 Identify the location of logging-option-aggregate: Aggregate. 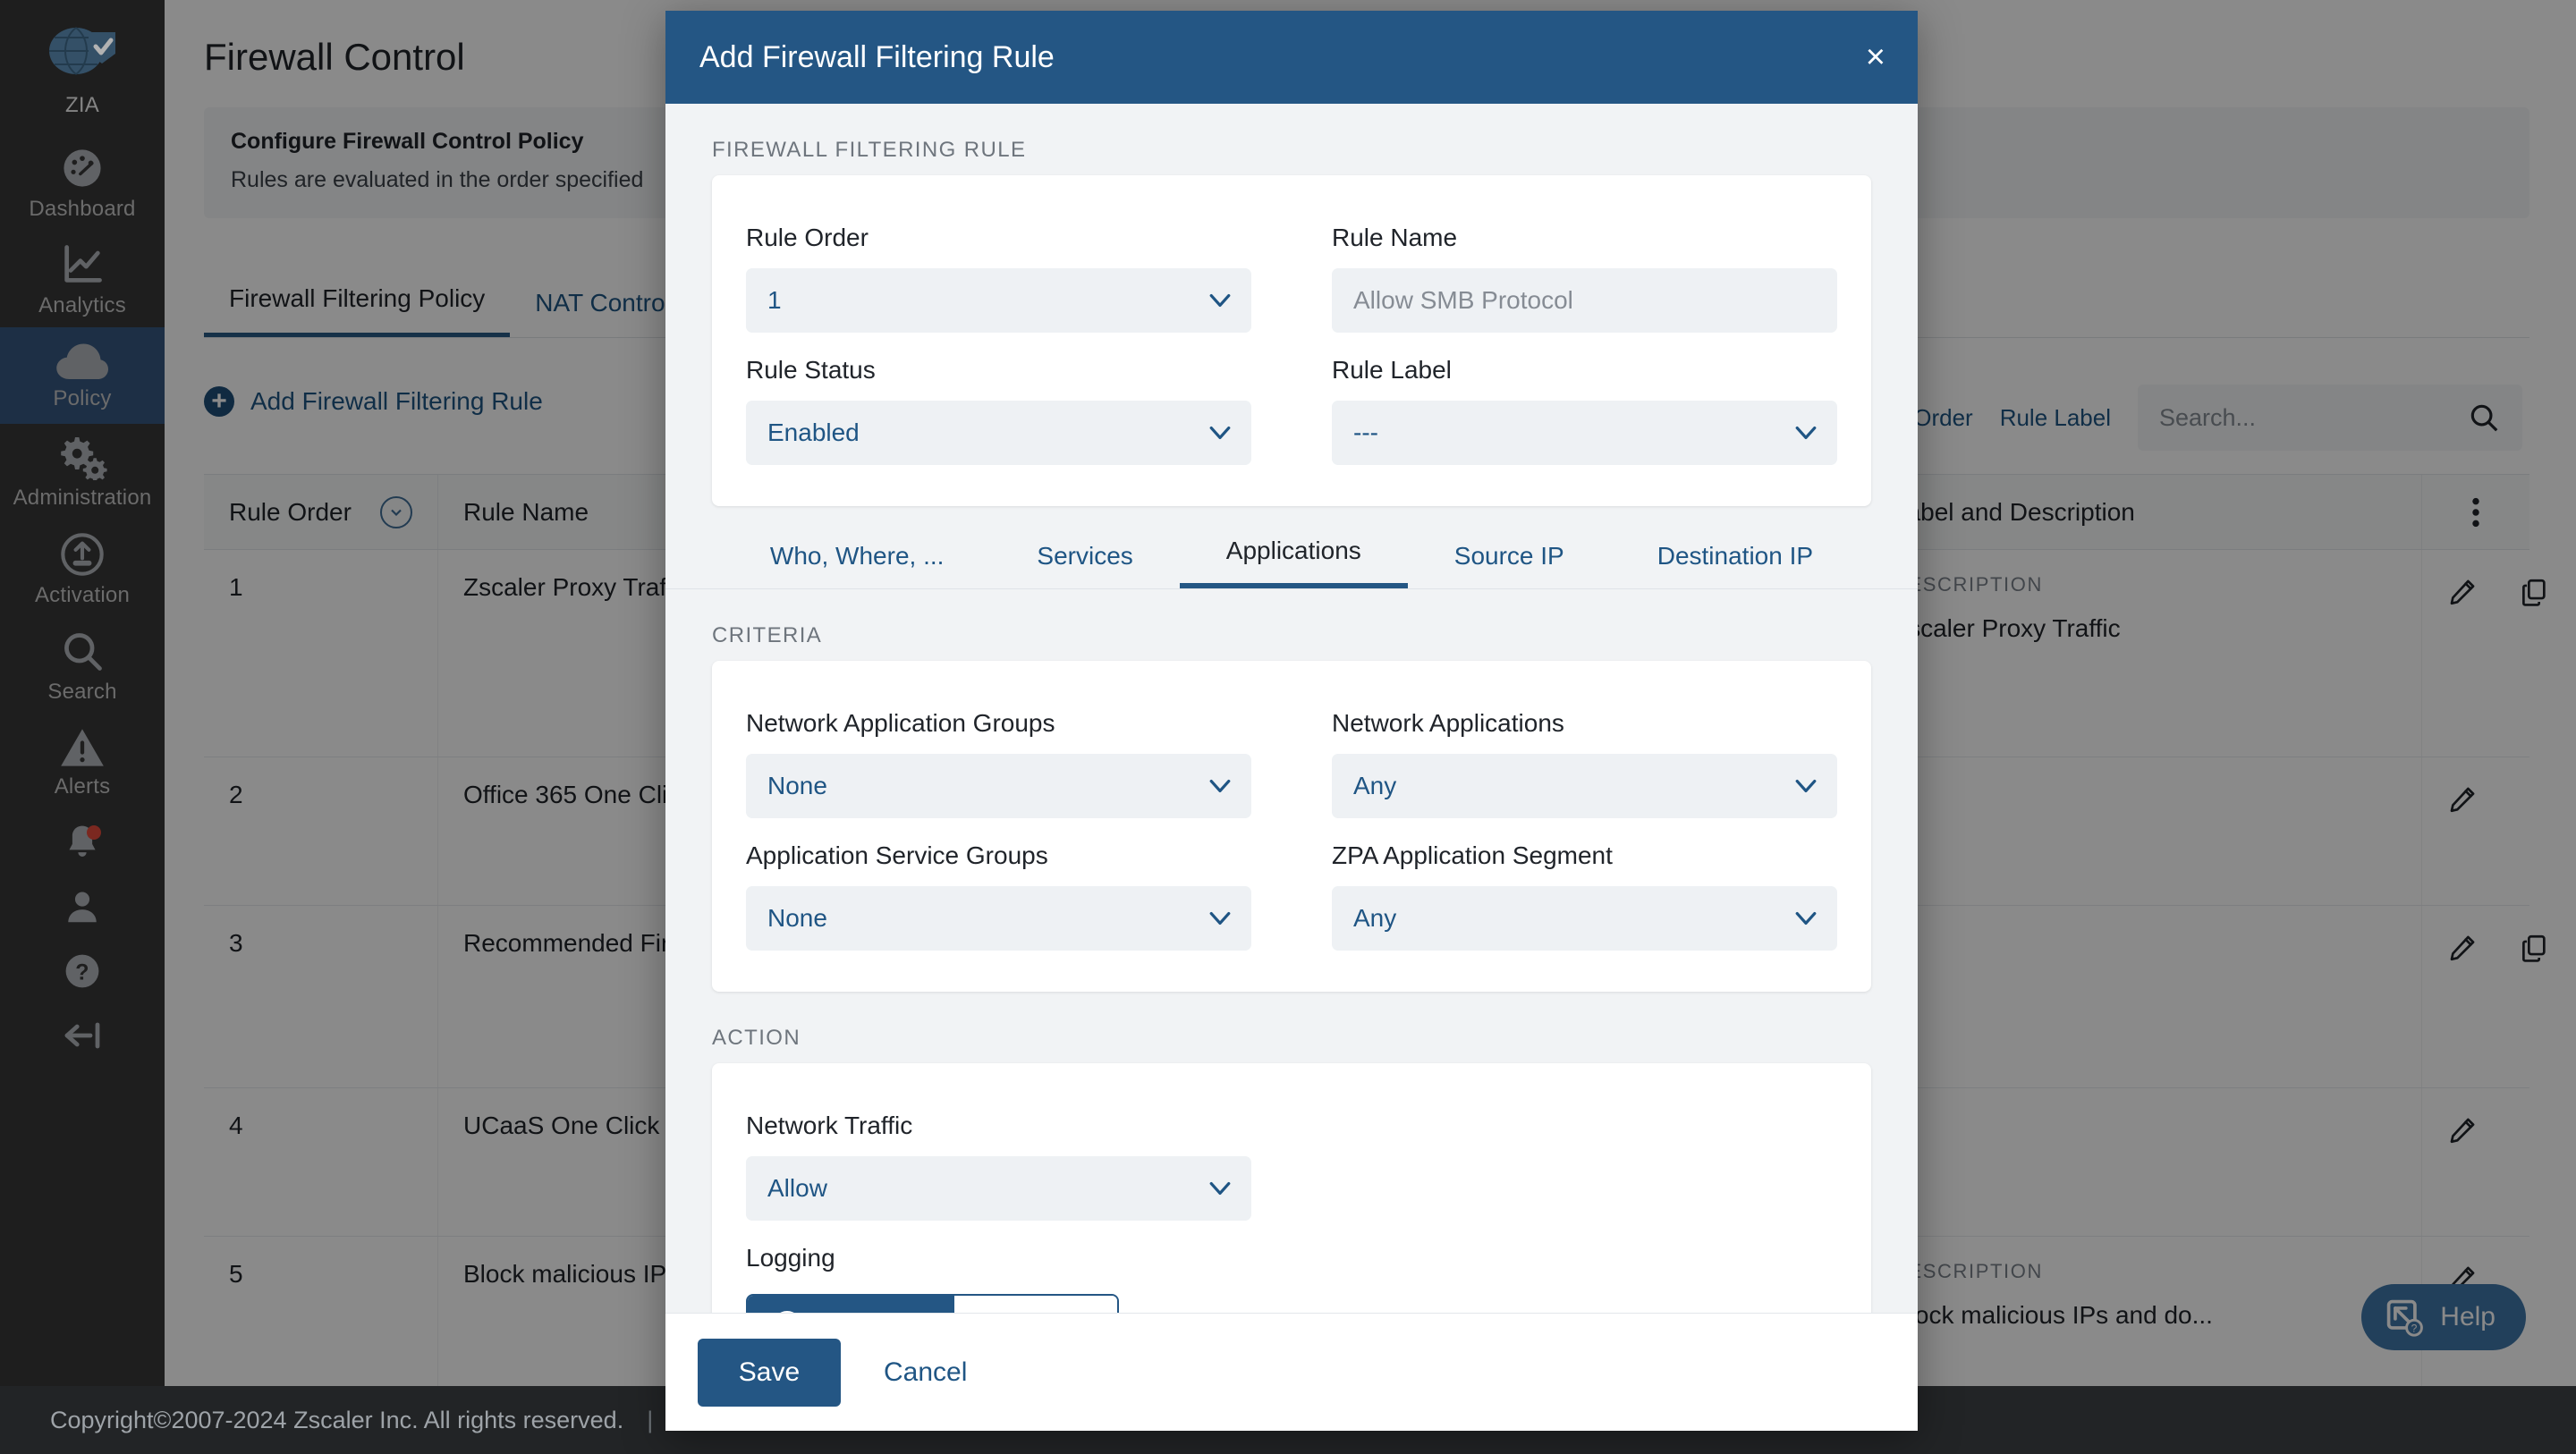
(851, 1305).